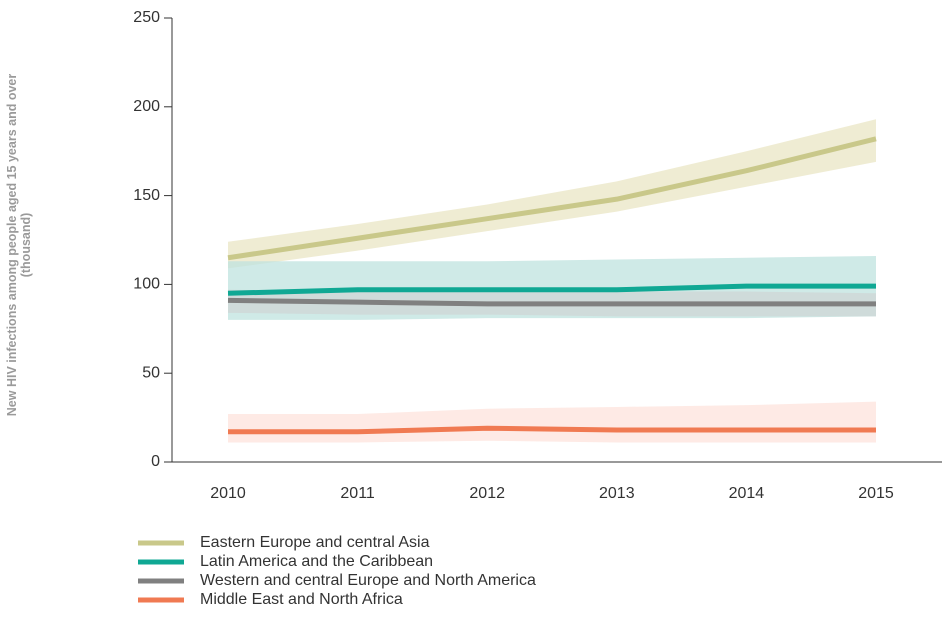 This screenshot has height=622, width=944. I want to click on y-tick-label: 200, so click(146, 106).